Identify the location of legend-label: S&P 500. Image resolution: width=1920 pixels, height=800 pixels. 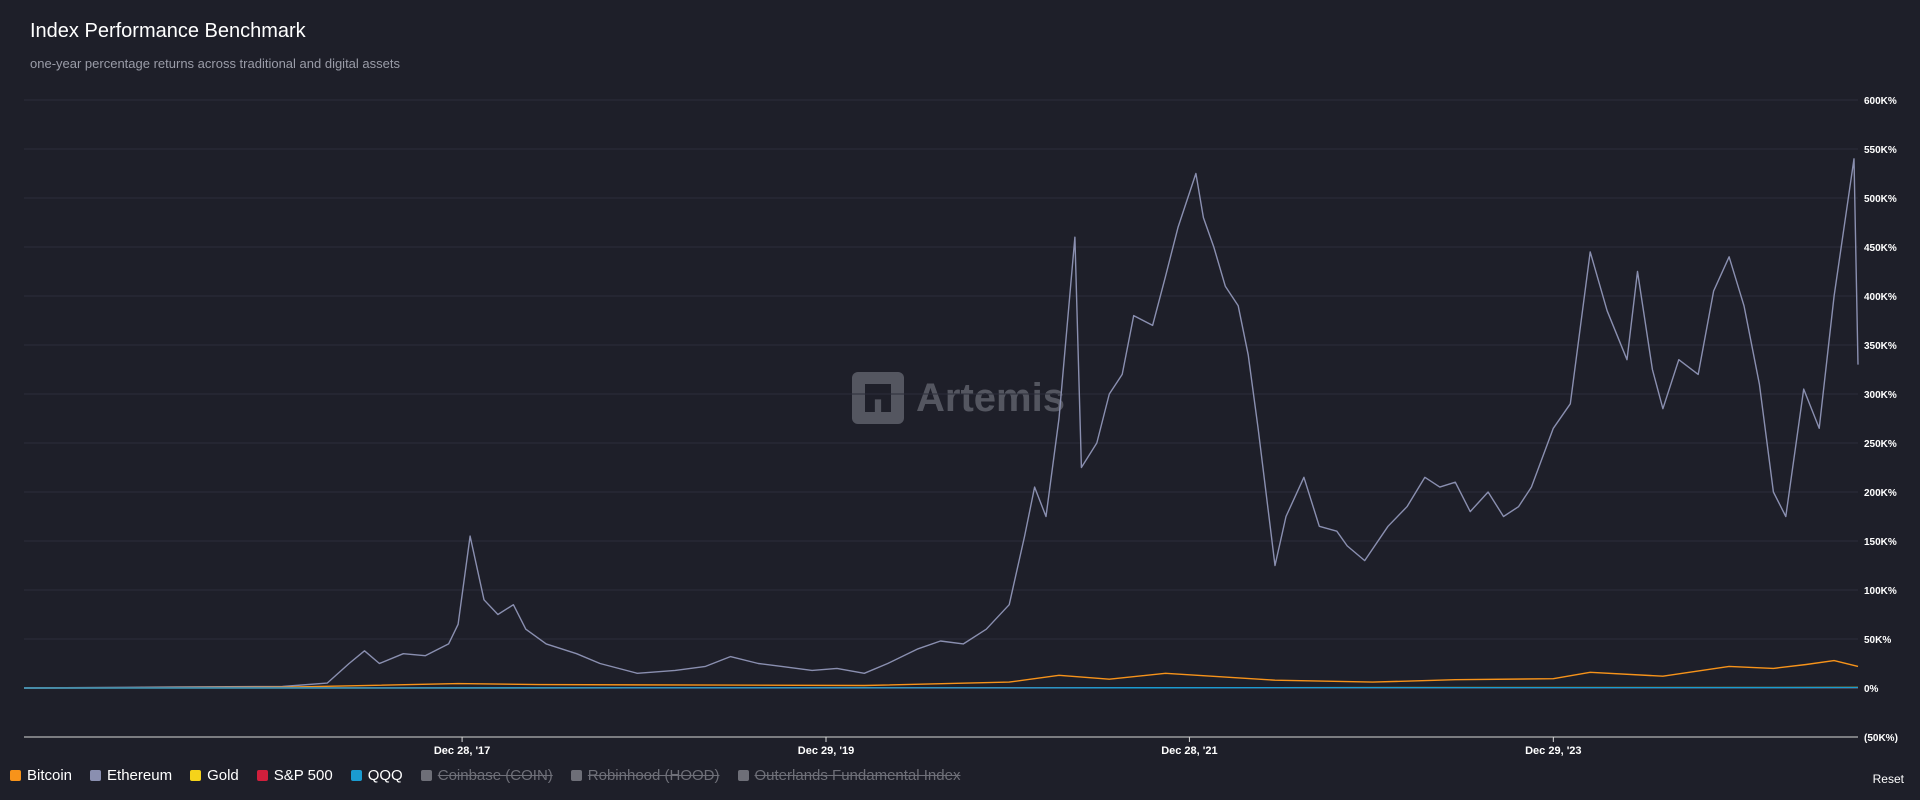
(303, 775).